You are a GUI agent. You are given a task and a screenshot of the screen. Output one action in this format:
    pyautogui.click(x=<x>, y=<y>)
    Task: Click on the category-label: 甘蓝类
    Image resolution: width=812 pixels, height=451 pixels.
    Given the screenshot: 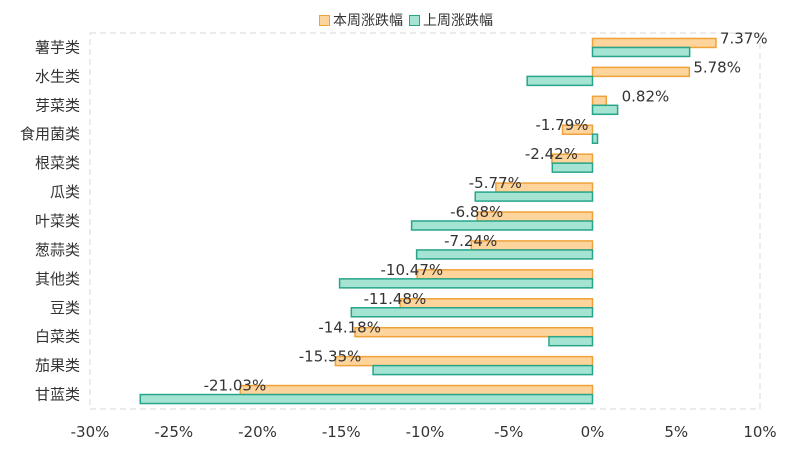 What is the action you would take?
    pyautogui.click(x=57, y=395)
    